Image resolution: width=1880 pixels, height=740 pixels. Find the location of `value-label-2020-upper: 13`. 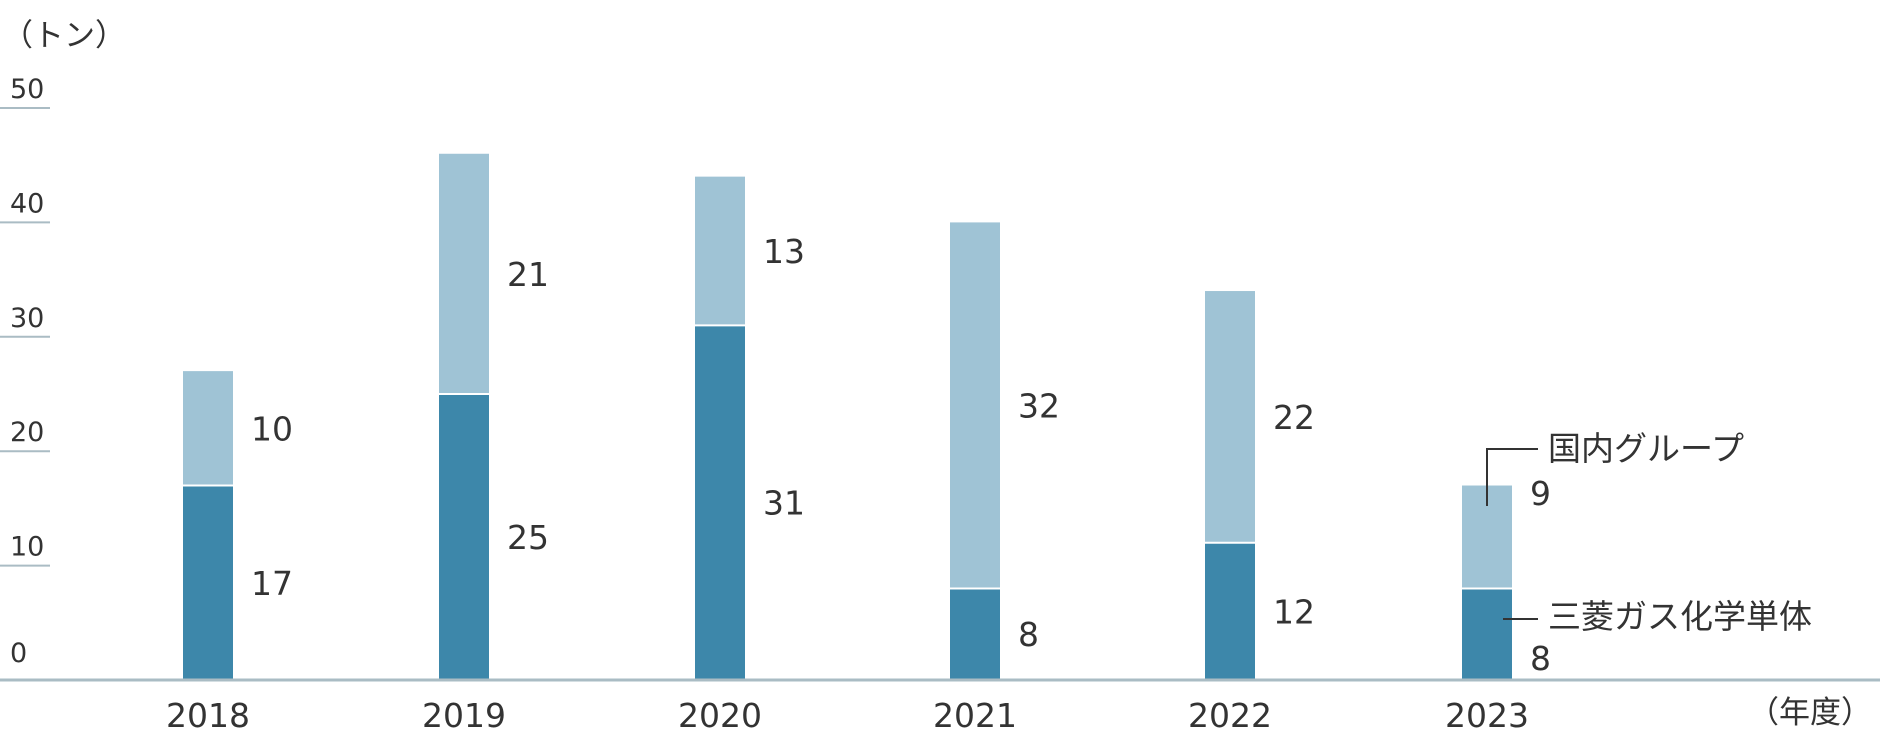

value-label-2020-upper: 13 is located at coordinates (784, 251).